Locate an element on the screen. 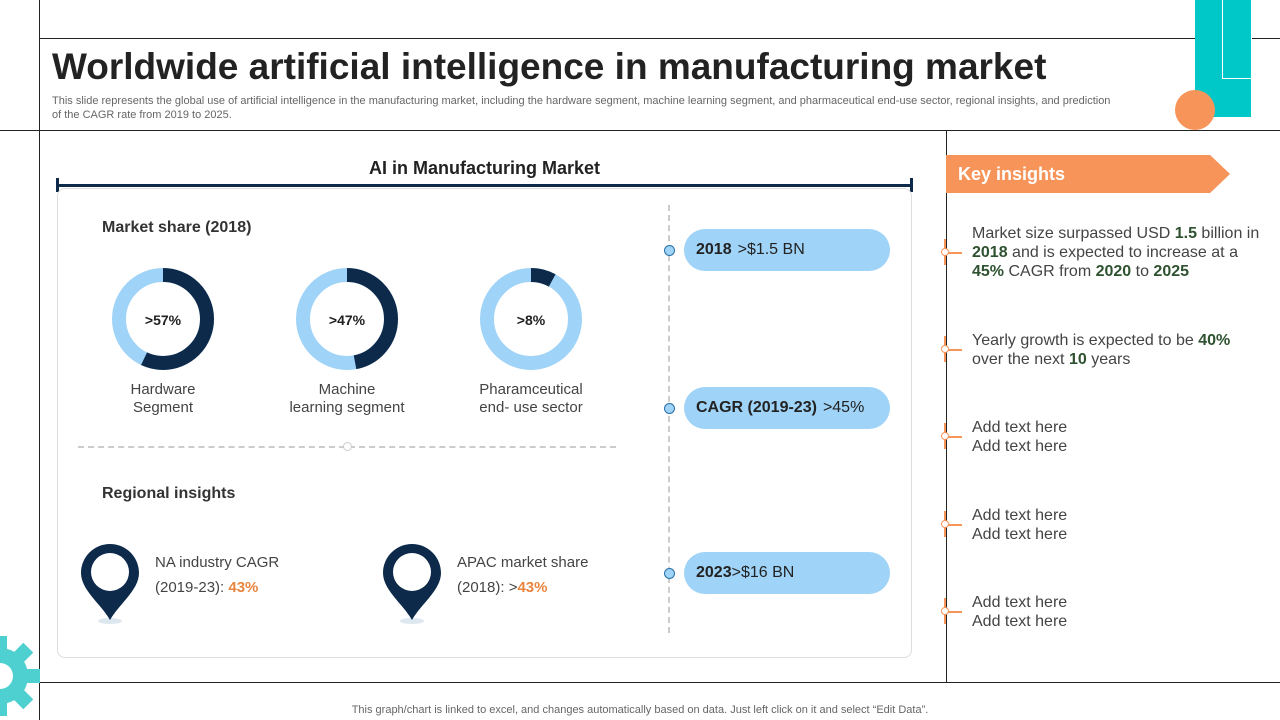  caption-line: end- use sector is located at coordinates (531, 407).